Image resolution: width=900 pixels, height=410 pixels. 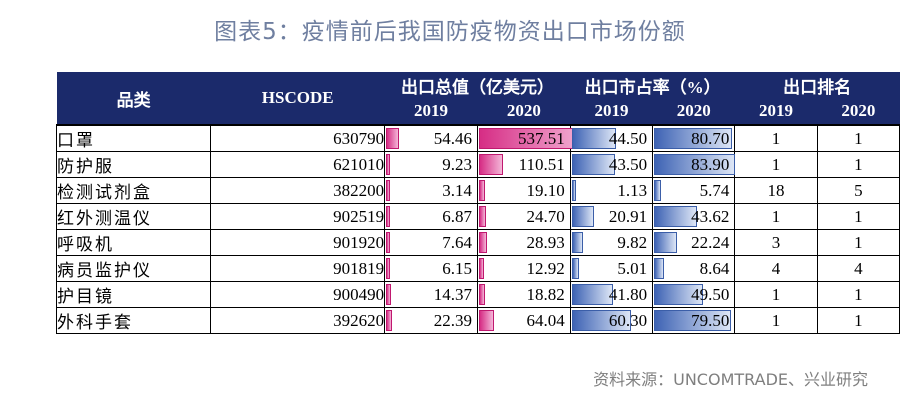 I want to click on export-value-2019: 22.39, so click(x=431, y=320).